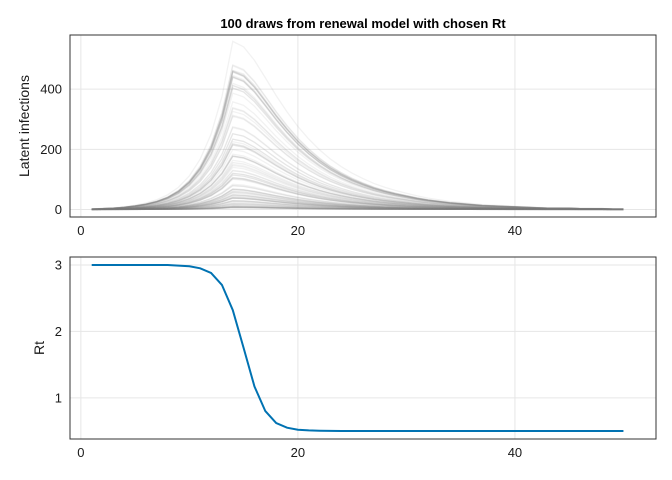 The image size is (672, 480). Describe the element at coordinates (51, 149) in the screenshot. I see `y-tick-label: 200` at that location.